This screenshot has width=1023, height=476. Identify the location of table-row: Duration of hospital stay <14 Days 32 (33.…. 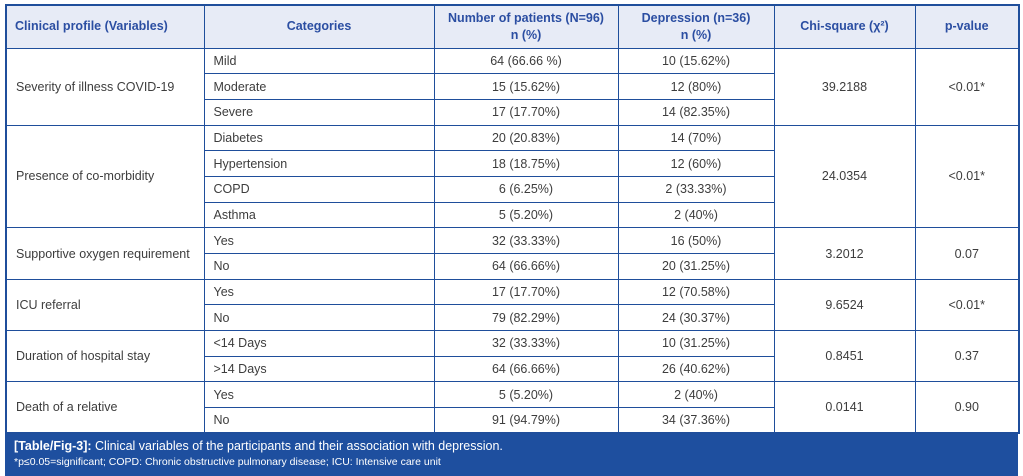
(512, 356).